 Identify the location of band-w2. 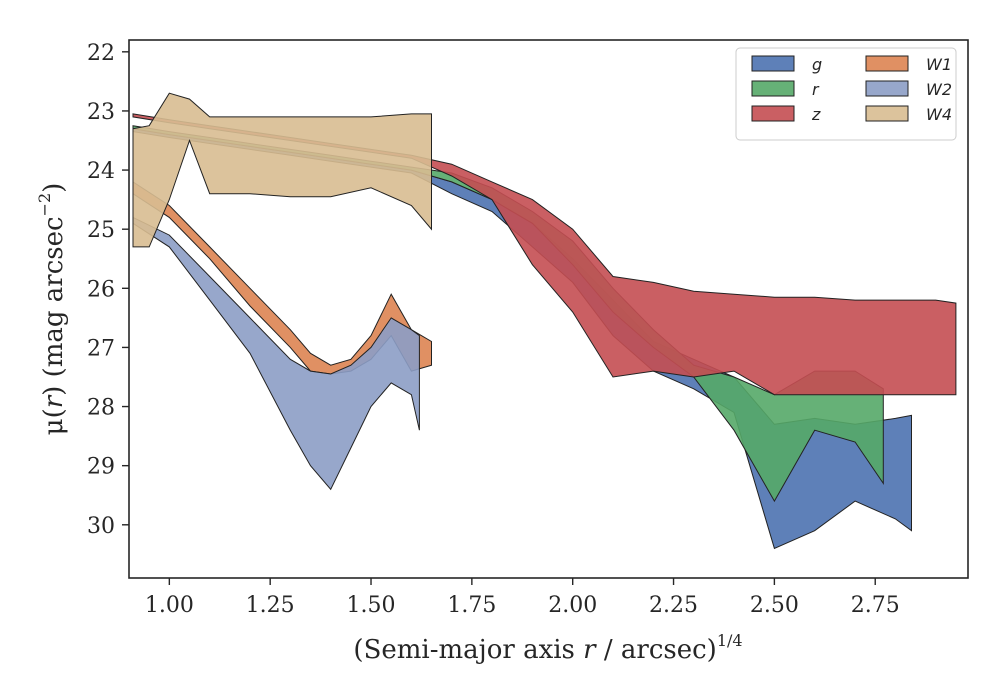
(276, 353).